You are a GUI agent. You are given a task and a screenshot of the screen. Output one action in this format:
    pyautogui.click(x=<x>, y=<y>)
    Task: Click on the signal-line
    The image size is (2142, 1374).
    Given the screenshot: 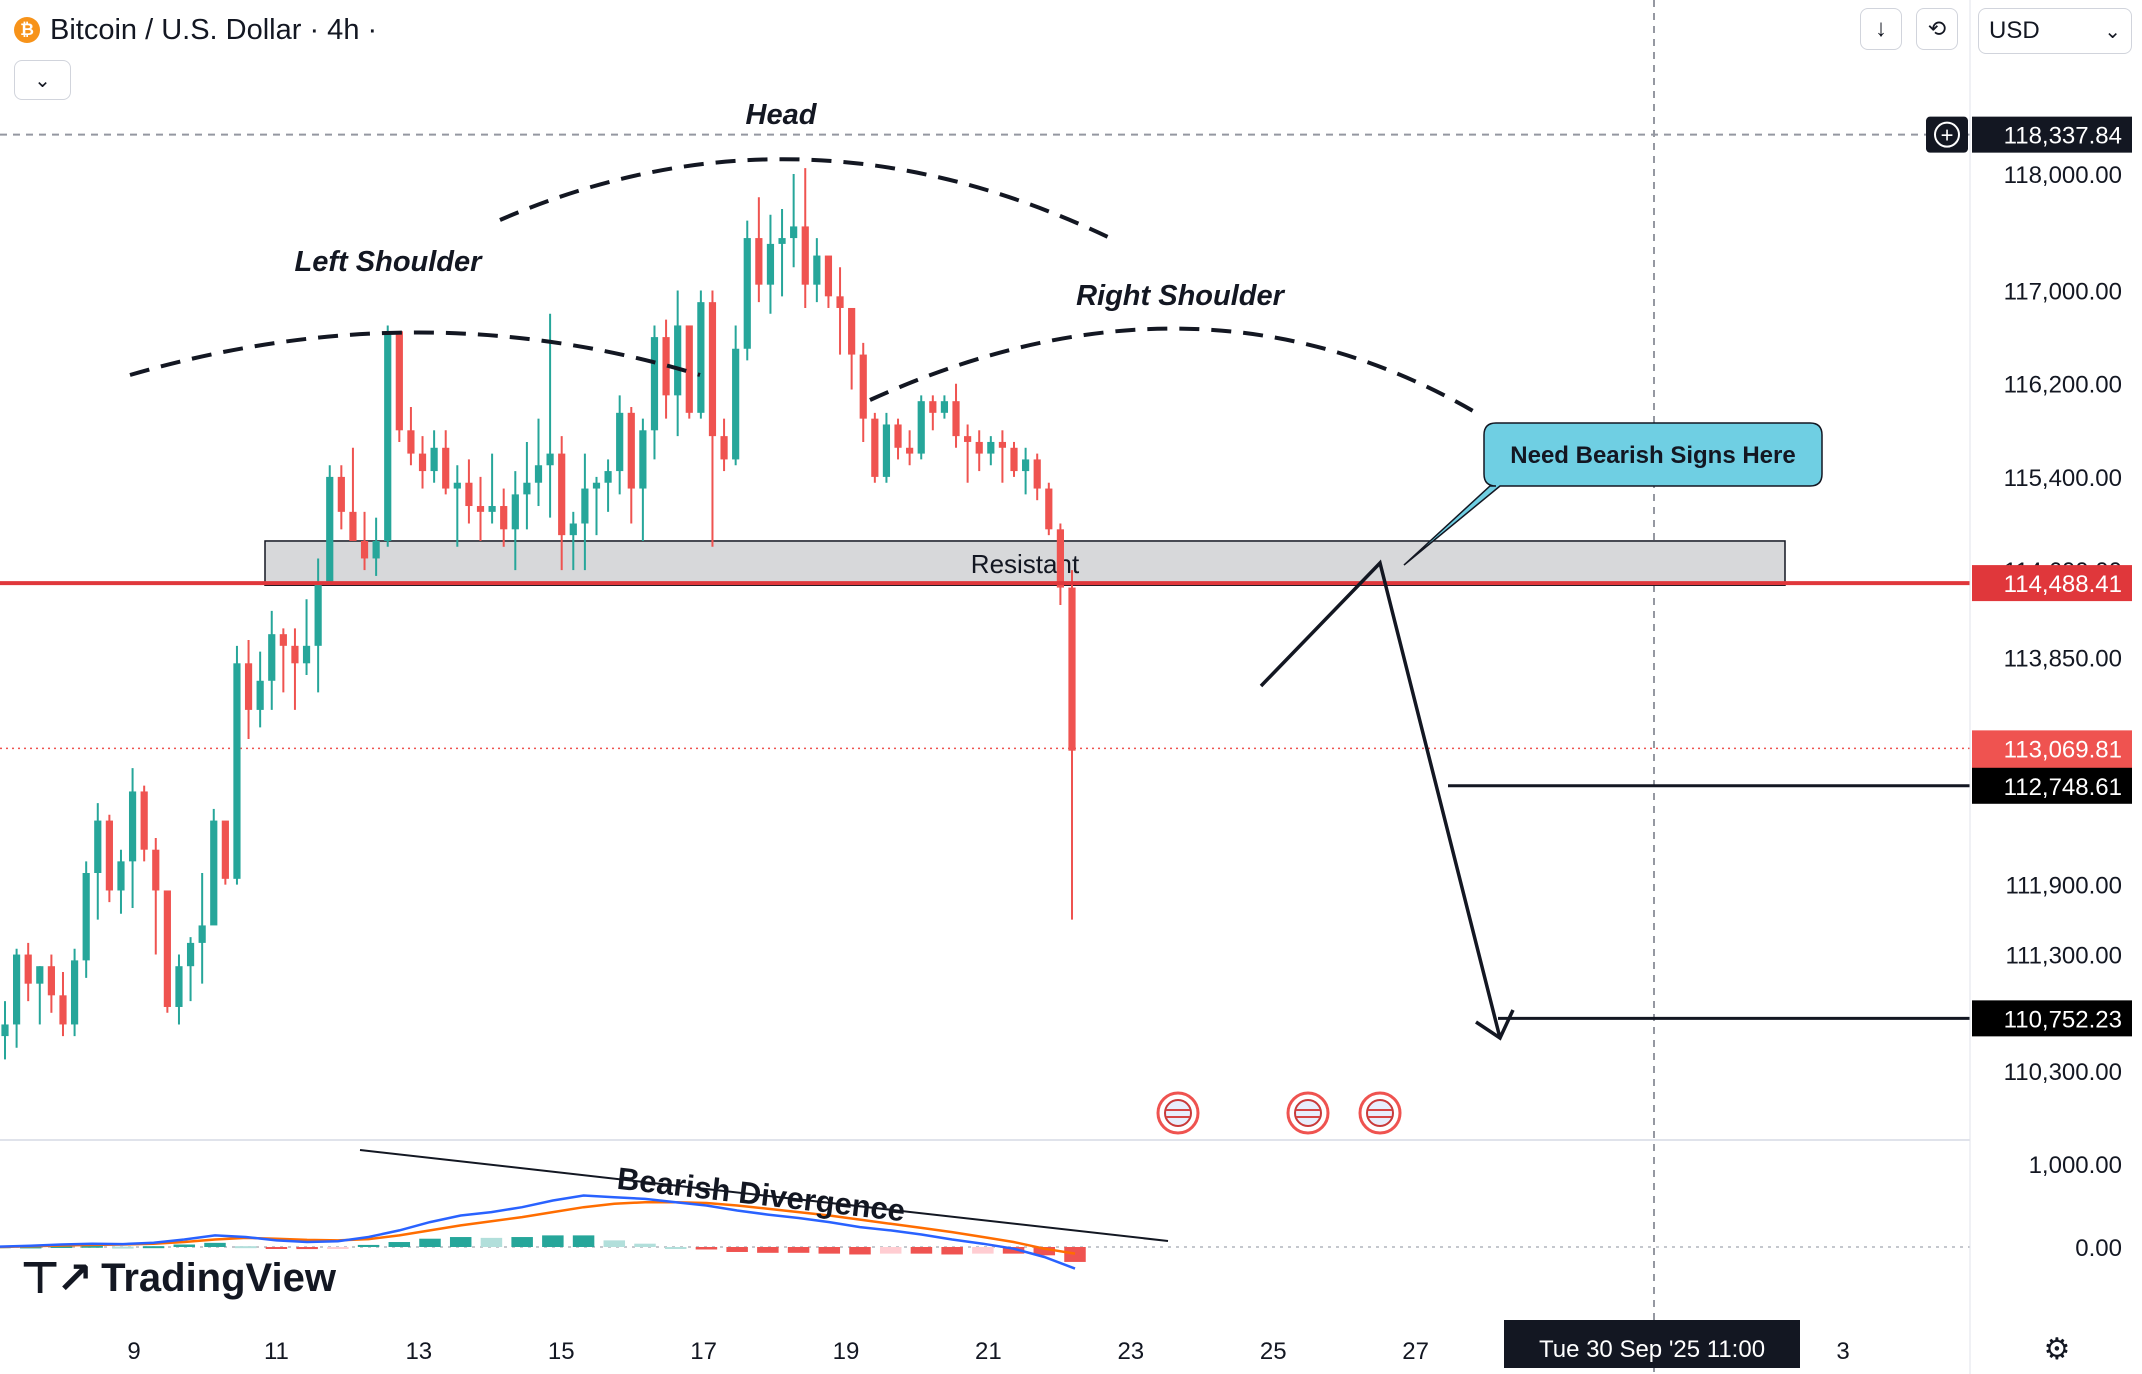 What is the action you would take?
    pyautogui.click(x=538, y=1227)
    